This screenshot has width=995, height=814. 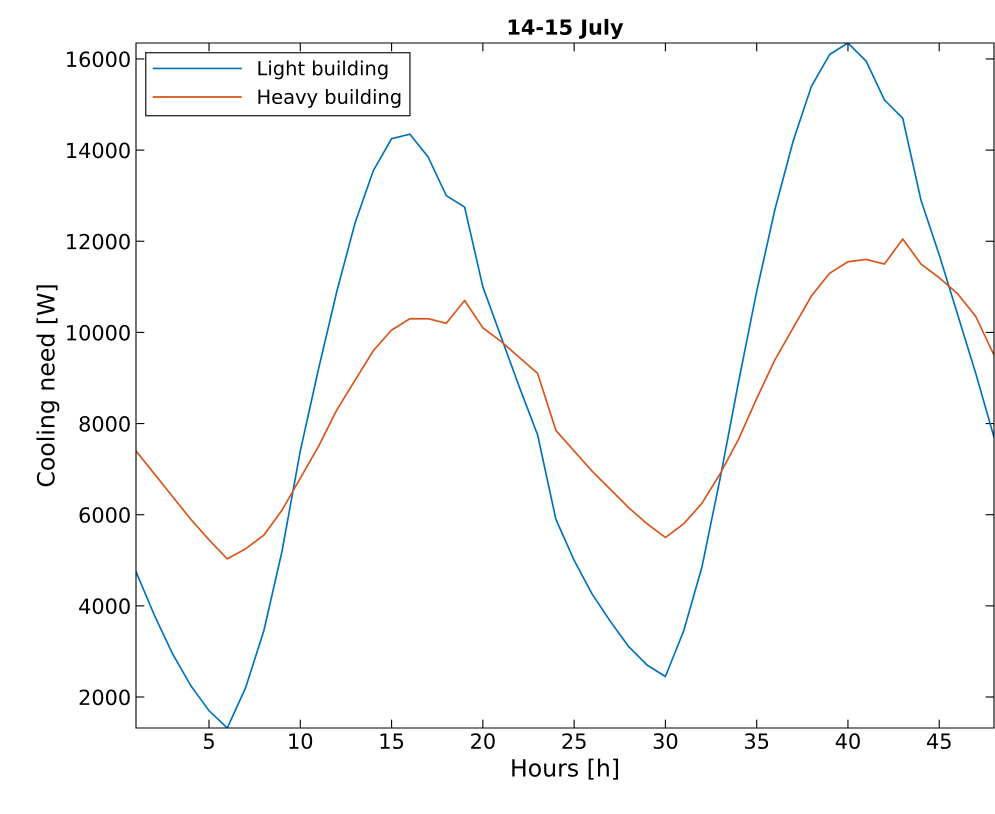 What do you see at coordinates (105, 515) in the screenshot?
I see `y-tick-label: 6000` at bounding box center [105, 515].